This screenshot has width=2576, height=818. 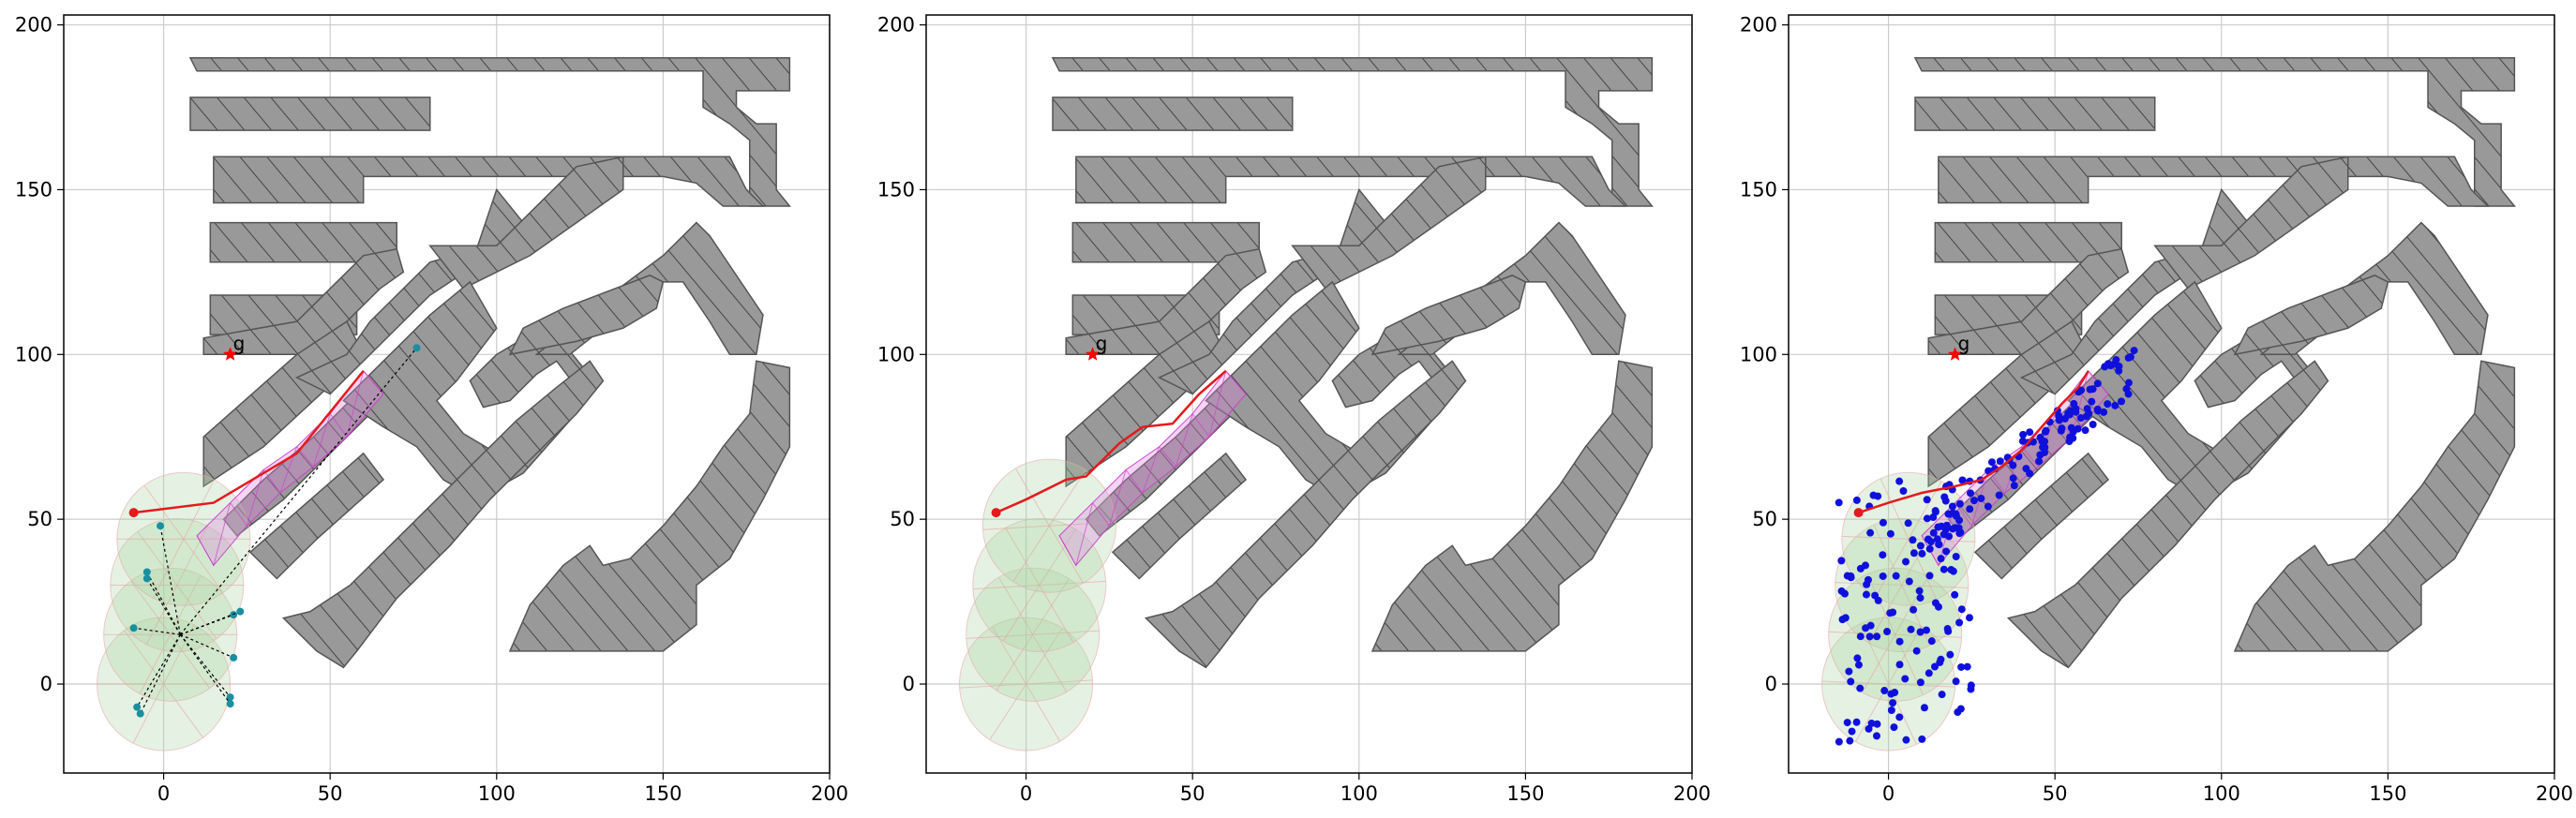 What do you see at coordinates (1964, 343) in the screenshot?
I see `goal-label: g` at bounding box center [1964, 343].